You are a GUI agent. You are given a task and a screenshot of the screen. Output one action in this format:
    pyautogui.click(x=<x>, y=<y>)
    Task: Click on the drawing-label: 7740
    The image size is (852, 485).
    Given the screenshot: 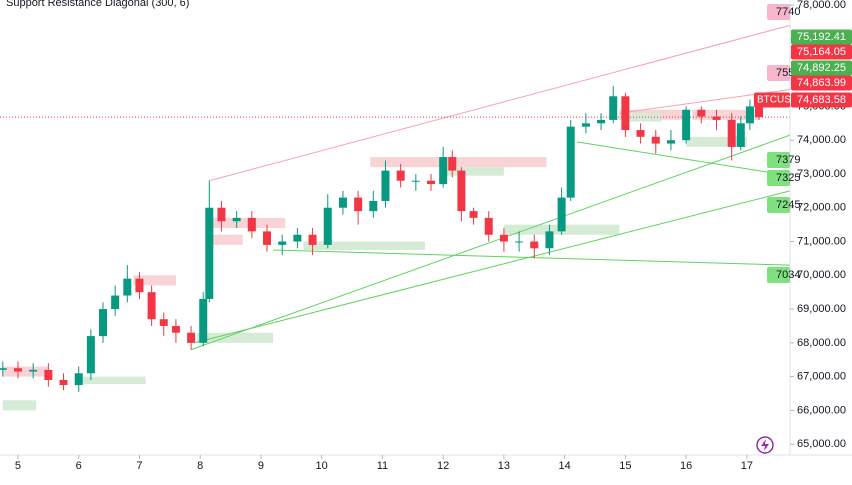 What is the action you would take?
    pyautogui.click(x=788, y=12)
    